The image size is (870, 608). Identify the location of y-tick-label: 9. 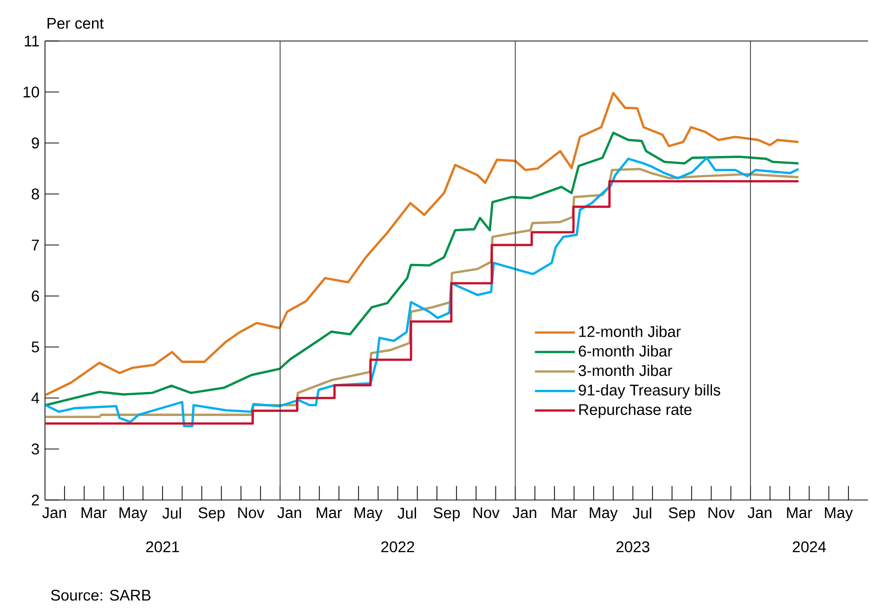
(35, 143).